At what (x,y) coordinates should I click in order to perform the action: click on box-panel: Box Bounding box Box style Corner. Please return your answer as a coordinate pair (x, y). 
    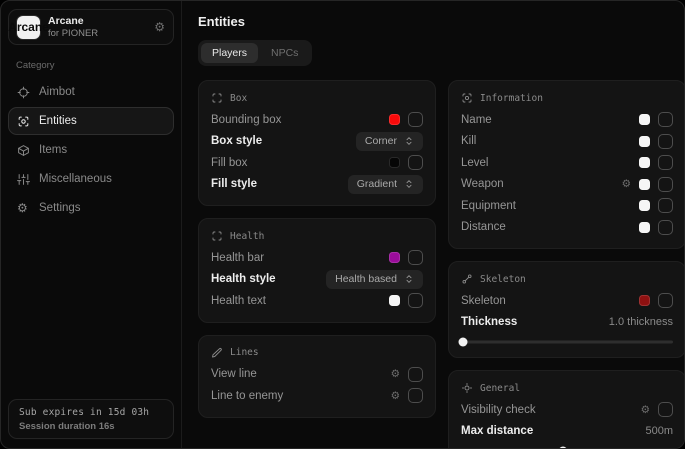
    Looking at the image, I should click on (317, 143).